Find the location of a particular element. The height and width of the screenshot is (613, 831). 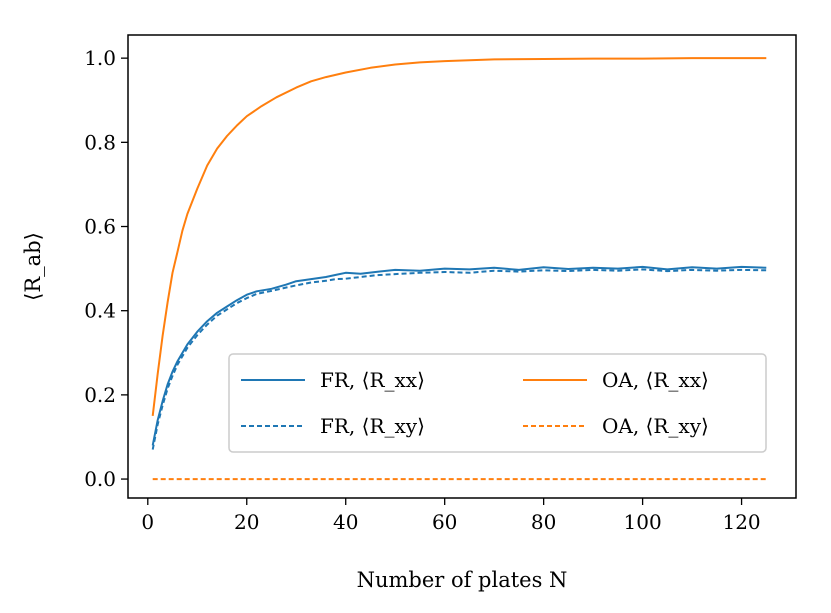

y-axis-label: ⟨R_ab⟩ is located at coordinates (33, 266).